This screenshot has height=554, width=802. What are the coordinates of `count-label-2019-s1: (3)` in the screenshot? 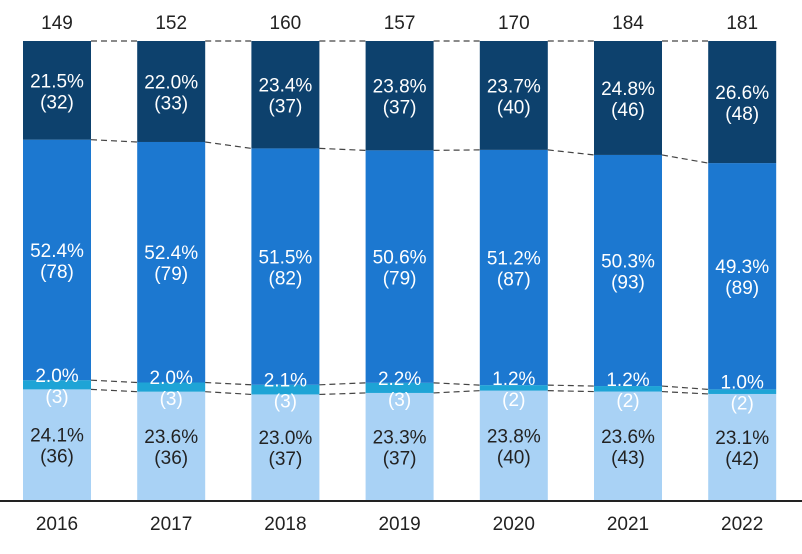 It's located at (399, 400).